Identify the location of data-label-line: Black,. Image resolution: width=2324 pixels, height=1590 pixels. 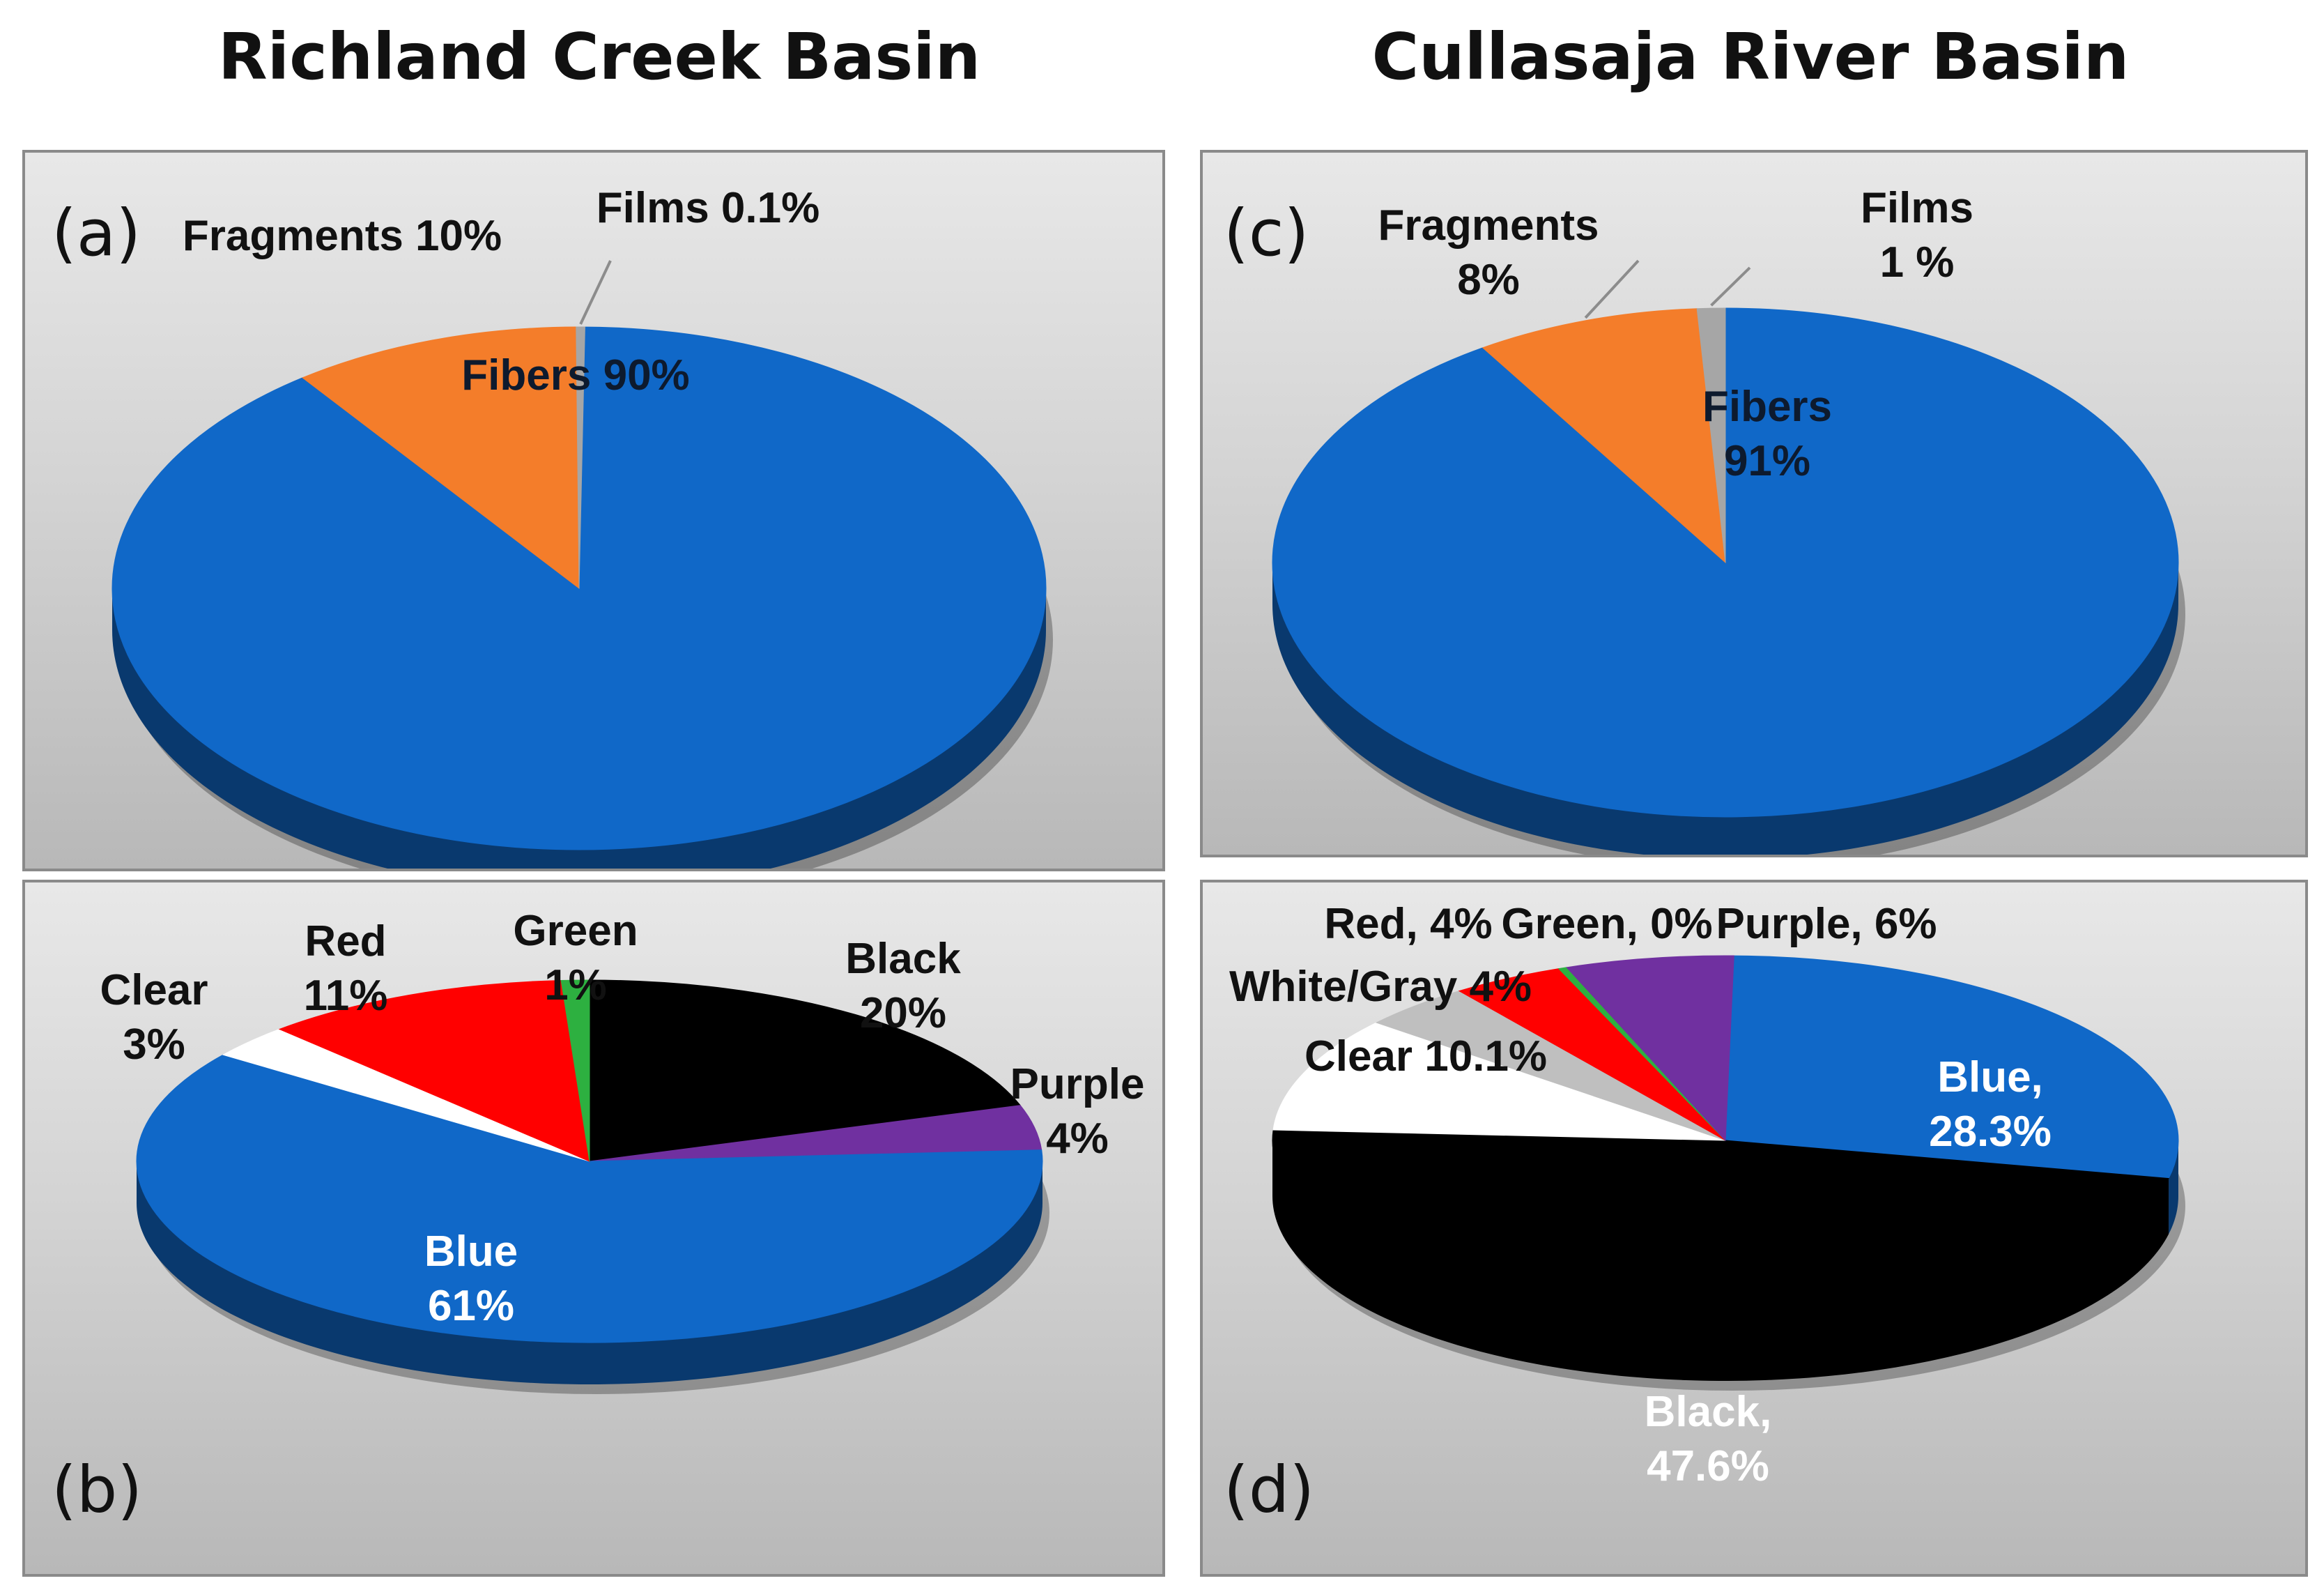
(1709, 1412).